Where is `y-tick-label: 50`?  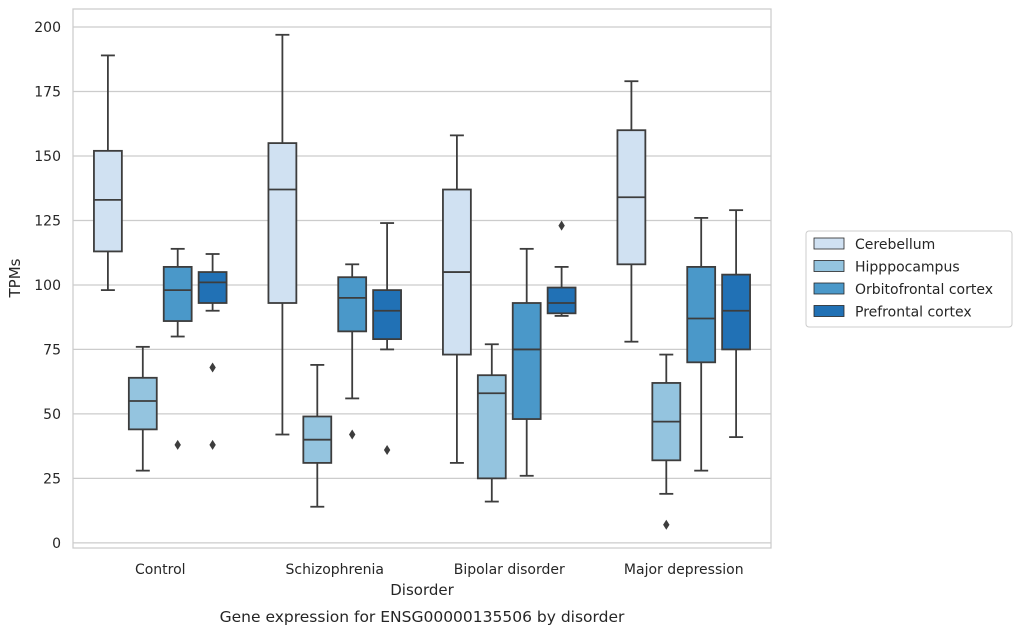 y-tick-label: 50 is located at coordinates (52, 415).